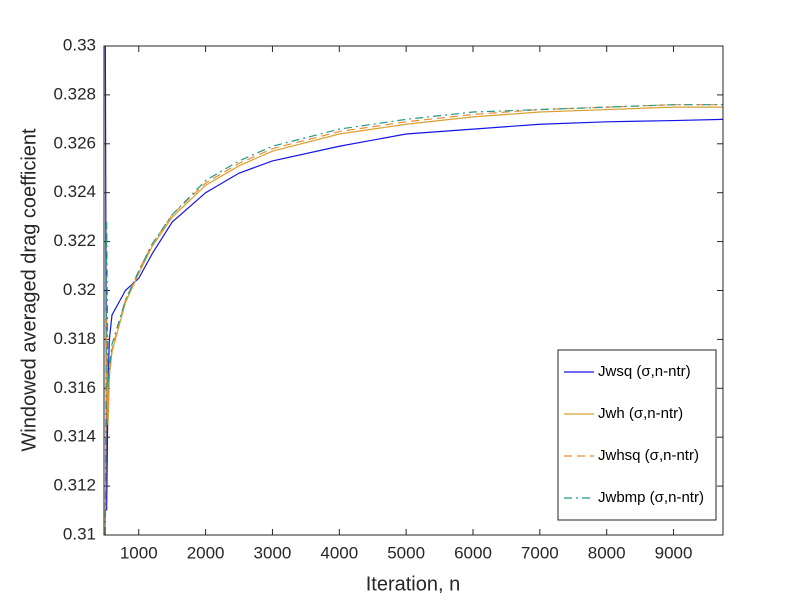 This screenshot has width=800, height=600. Describe the element at coordinates (648, 455) in the screenshot. I see `legend-label: Jwhsq (σ,n-ntr)` at that location.